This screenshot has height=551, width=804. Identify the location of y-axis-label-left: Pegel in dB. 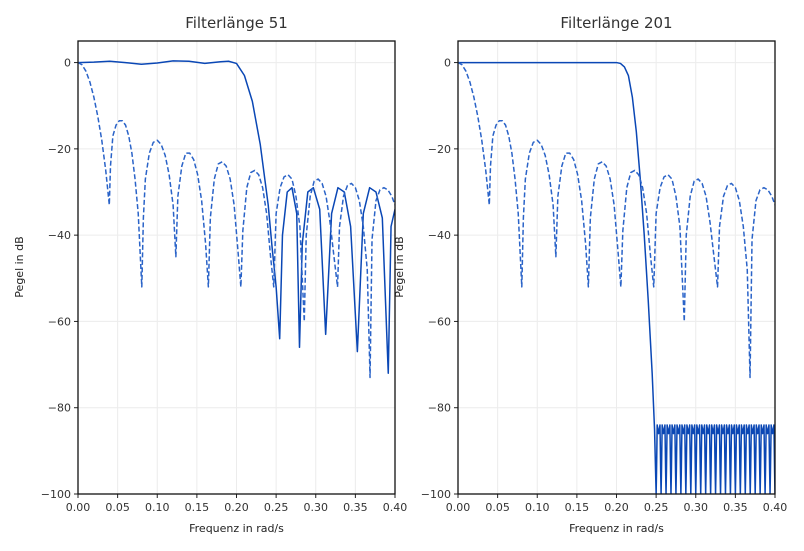
(19, 266).